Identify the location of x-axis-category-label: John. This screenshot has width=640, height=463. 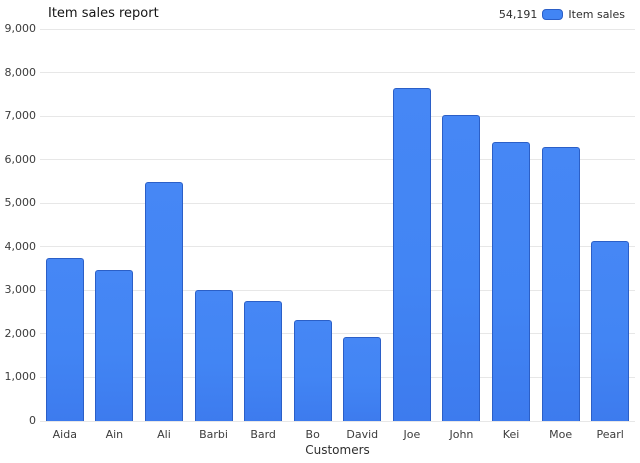
(461, 434).